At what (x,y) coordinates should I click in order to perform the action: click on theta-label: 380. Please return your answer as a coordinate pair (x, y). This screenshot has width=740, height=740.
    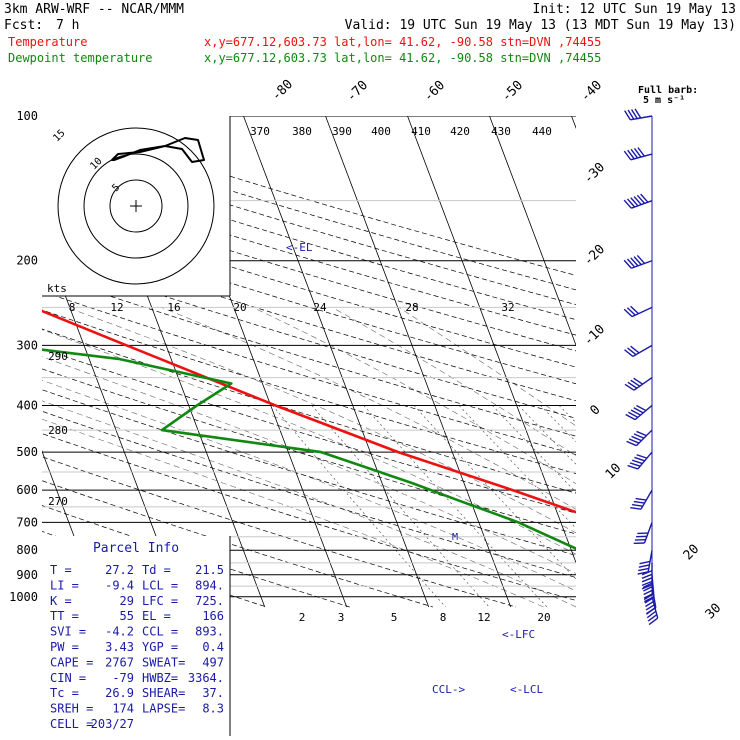
    Looking at the image, I should click on (302, 131).